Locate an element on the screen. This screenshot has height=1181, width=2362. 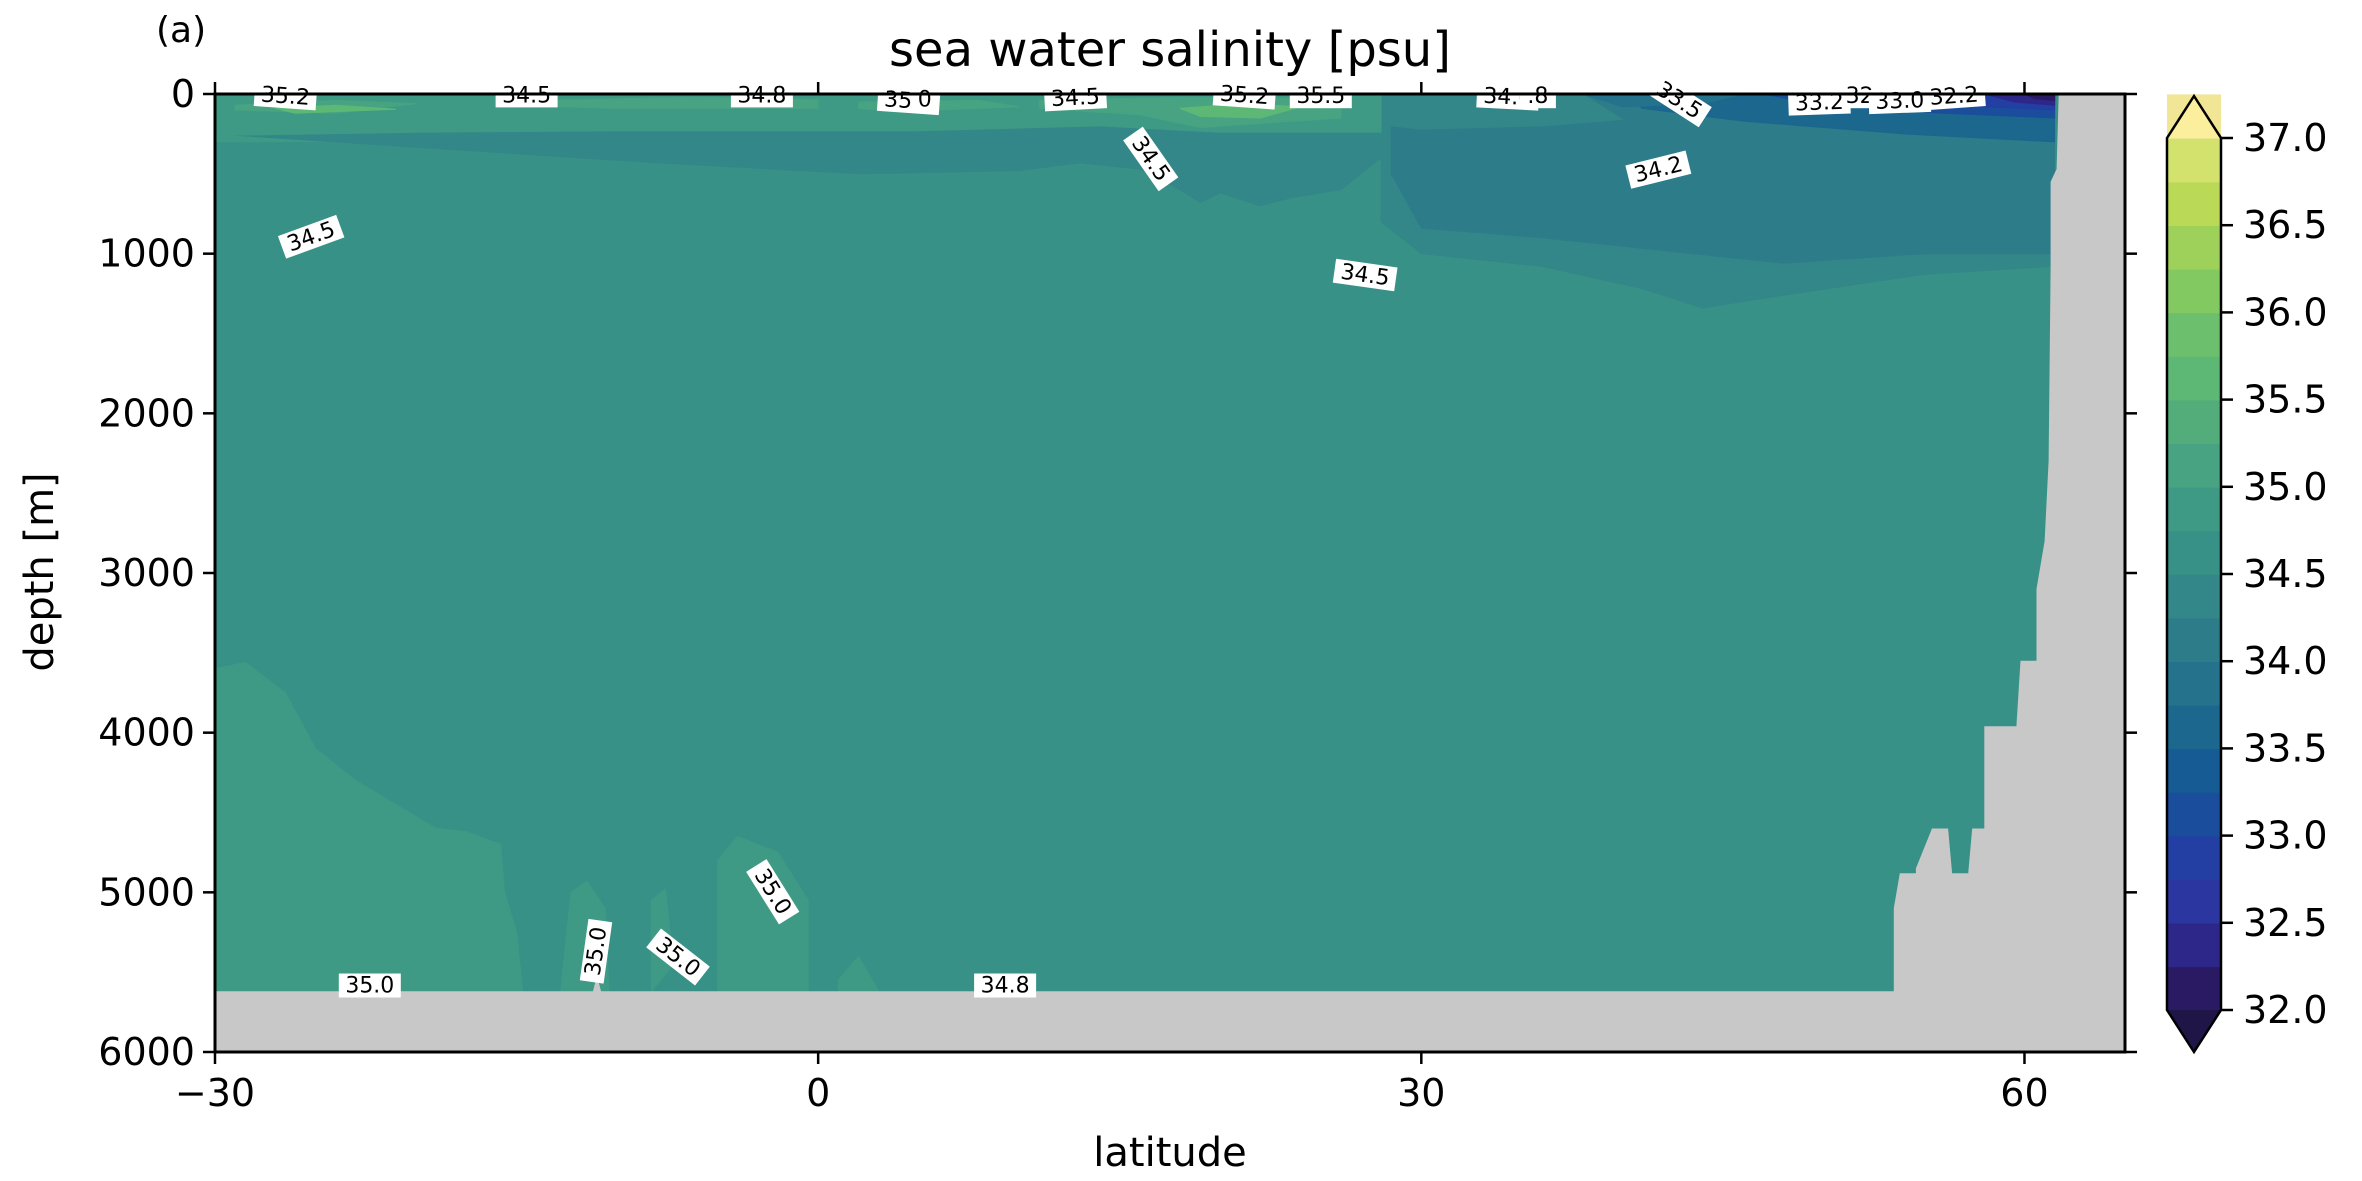
colorbar-tick-label: 36.0 is located at coordinates (2285, 312).